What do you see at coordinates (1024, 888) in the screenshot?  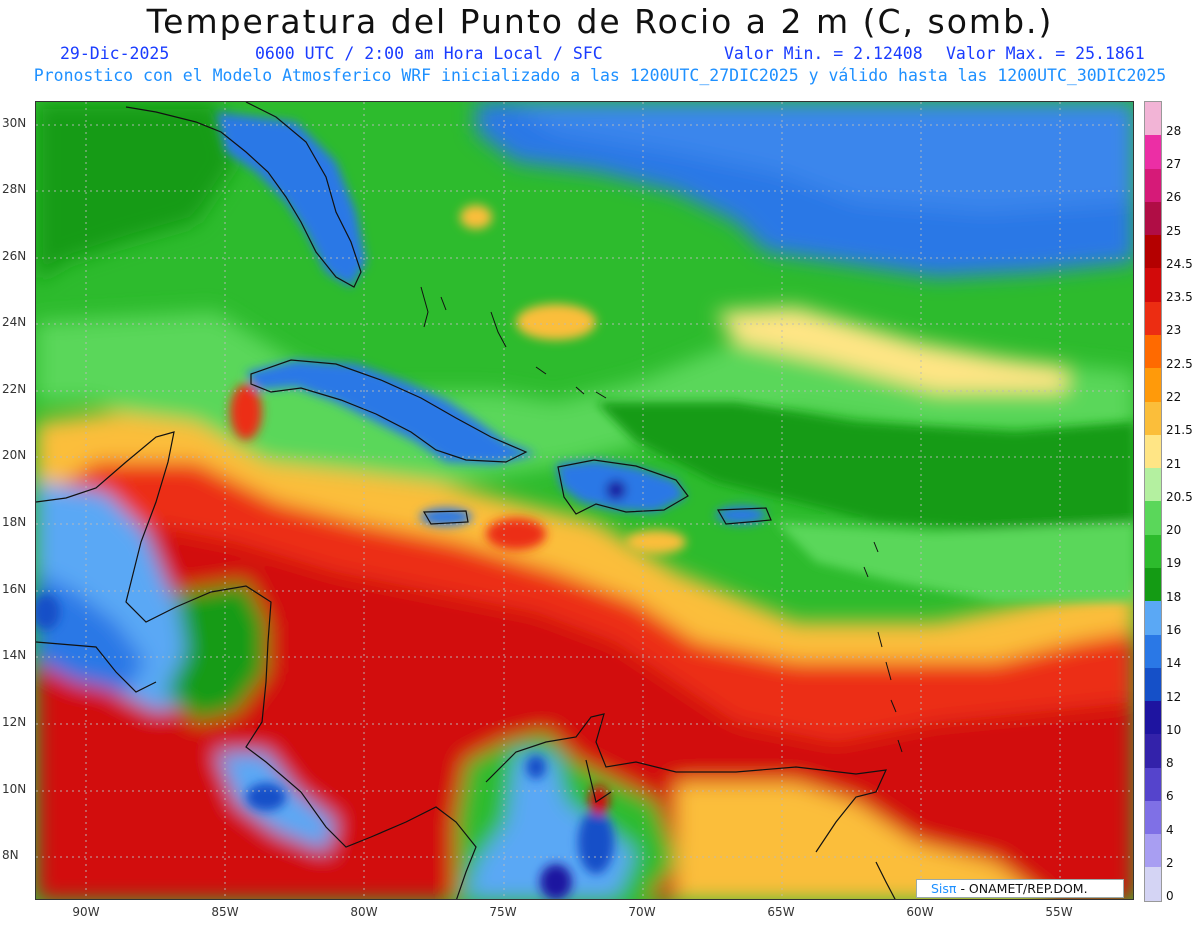 I see `credit-org: - ONAMET/REP.DOM.` at bounding box center [1024, 888].